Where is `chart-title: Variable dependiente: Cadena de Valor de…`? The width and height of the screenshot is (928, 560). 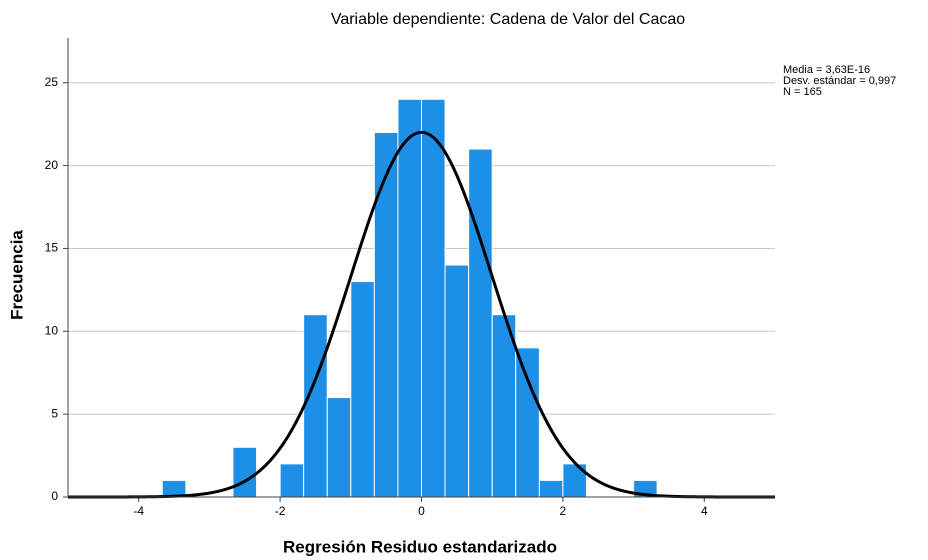 chart-title: Variable dependiente: Cadena de Valor de… is located at coordinates (508, 19).